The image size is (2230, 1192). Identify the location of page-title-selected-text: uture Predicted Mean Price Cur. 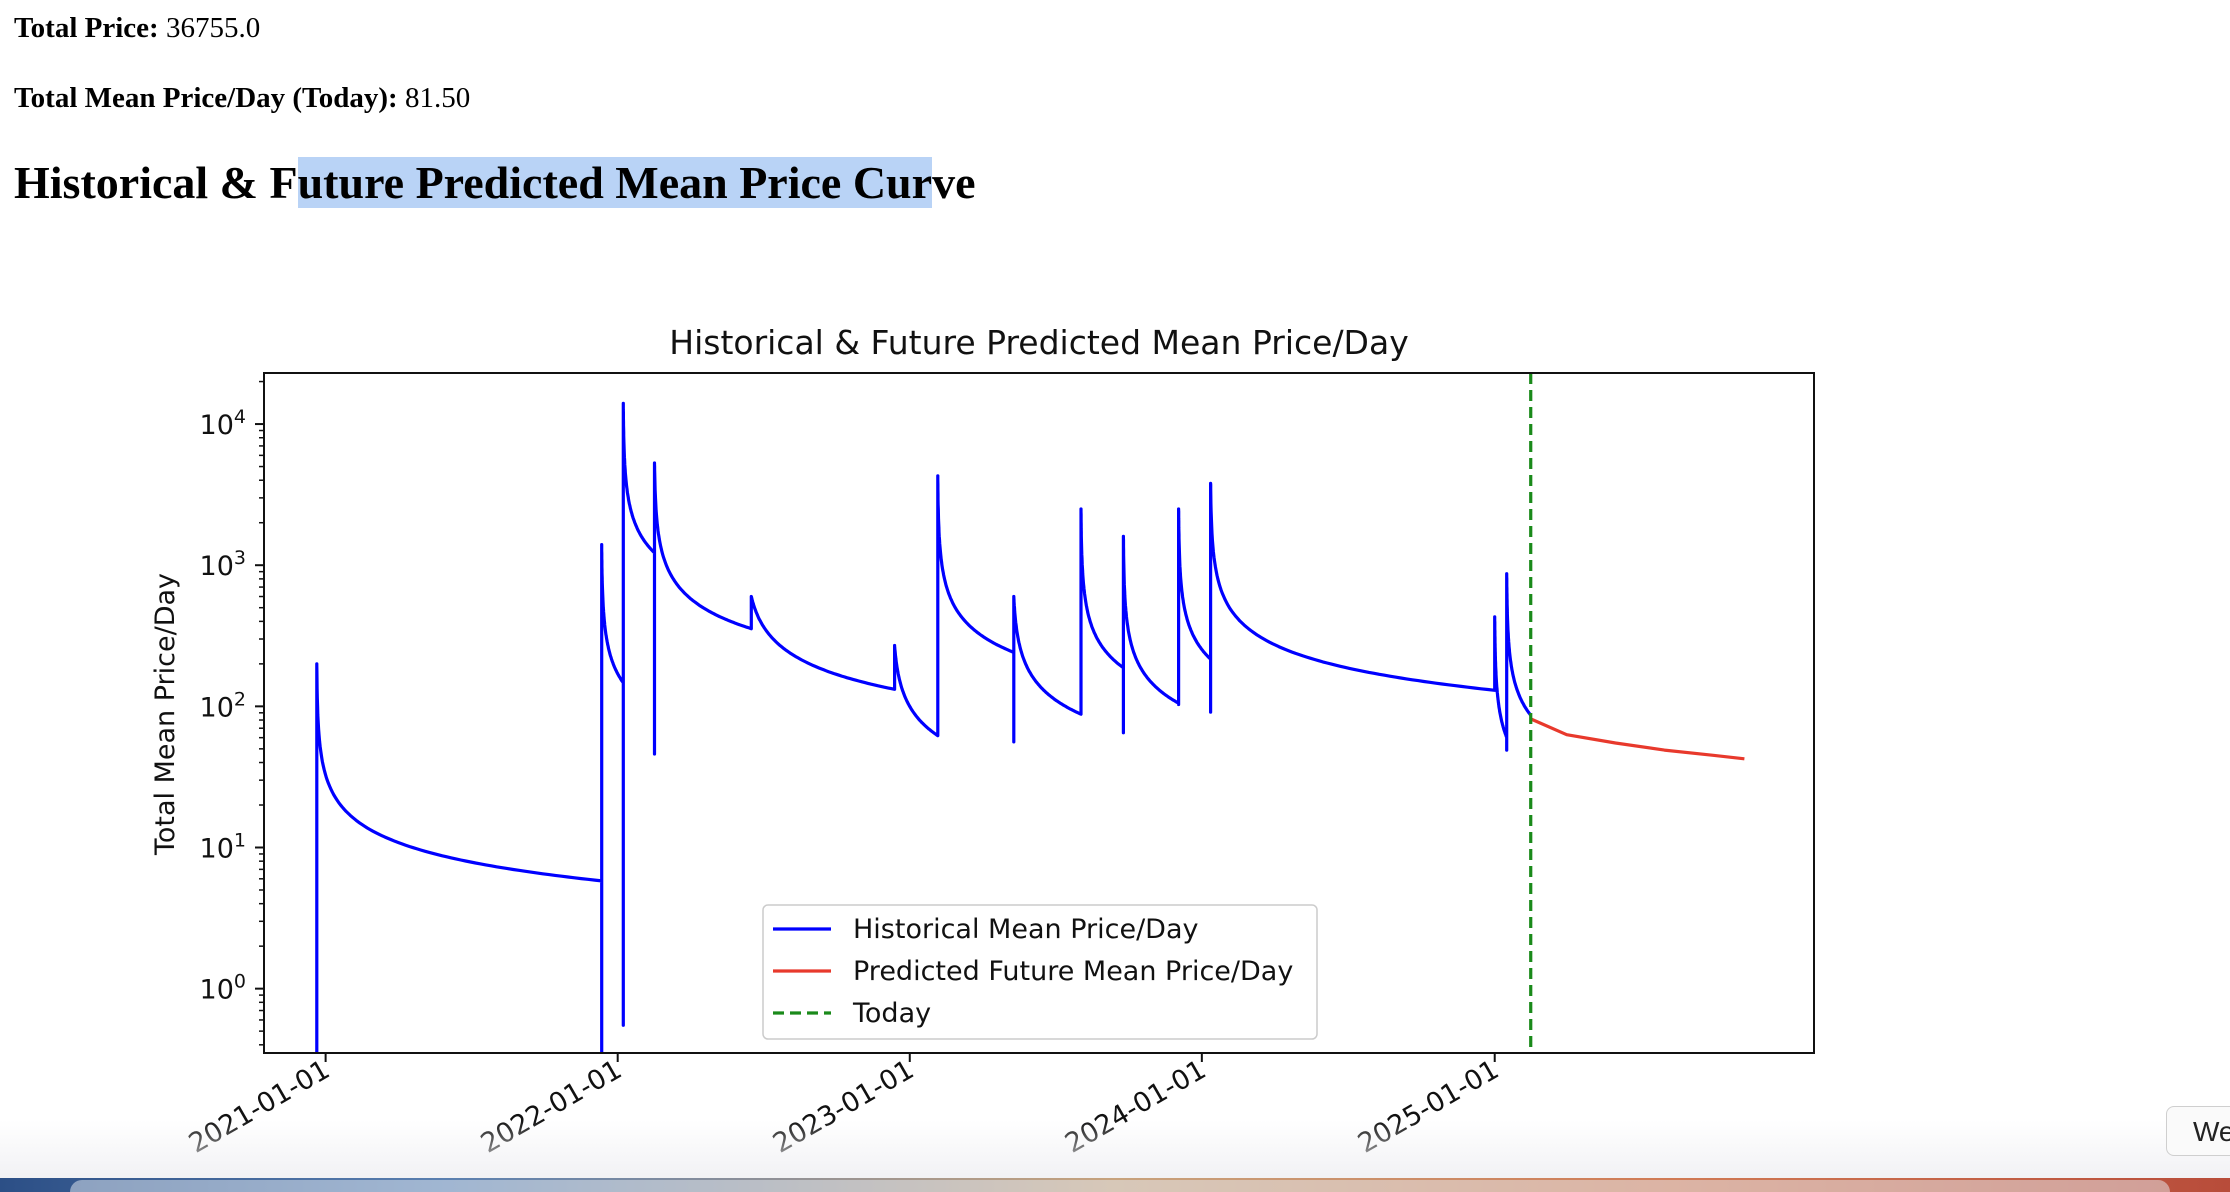
(615, 182).